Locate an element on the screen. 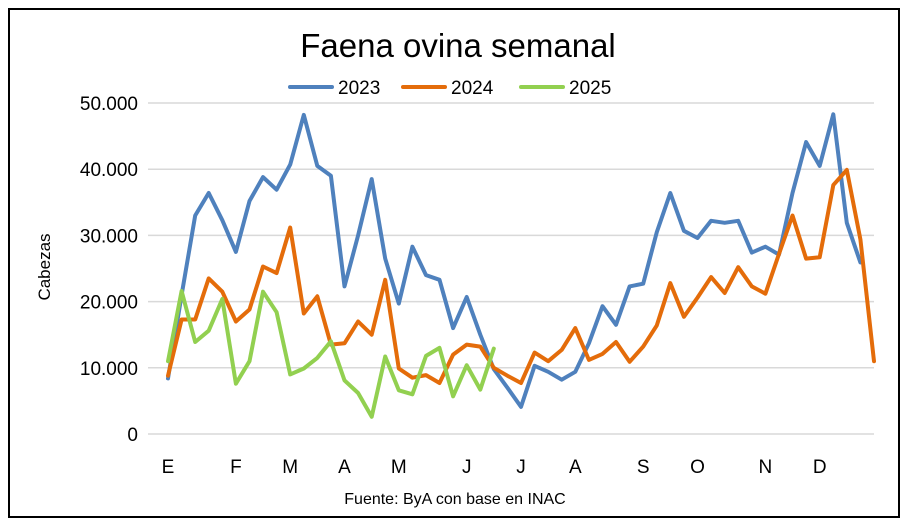  chart-title: Faena ovina semanal is located at coordinates (458, 45).